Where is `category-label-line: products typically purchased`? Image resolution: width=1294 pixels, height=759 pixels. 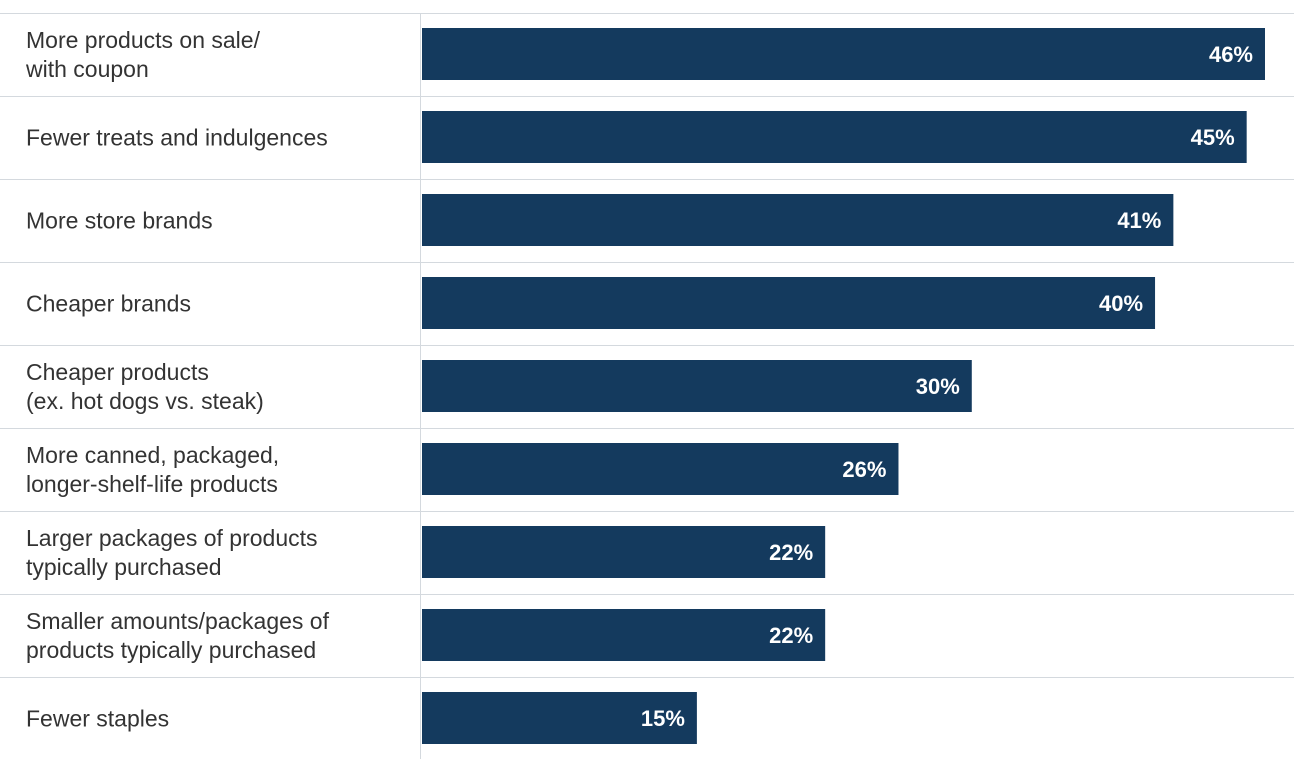 category-label-line: products typically purchased is located at coordinates (171, 650).